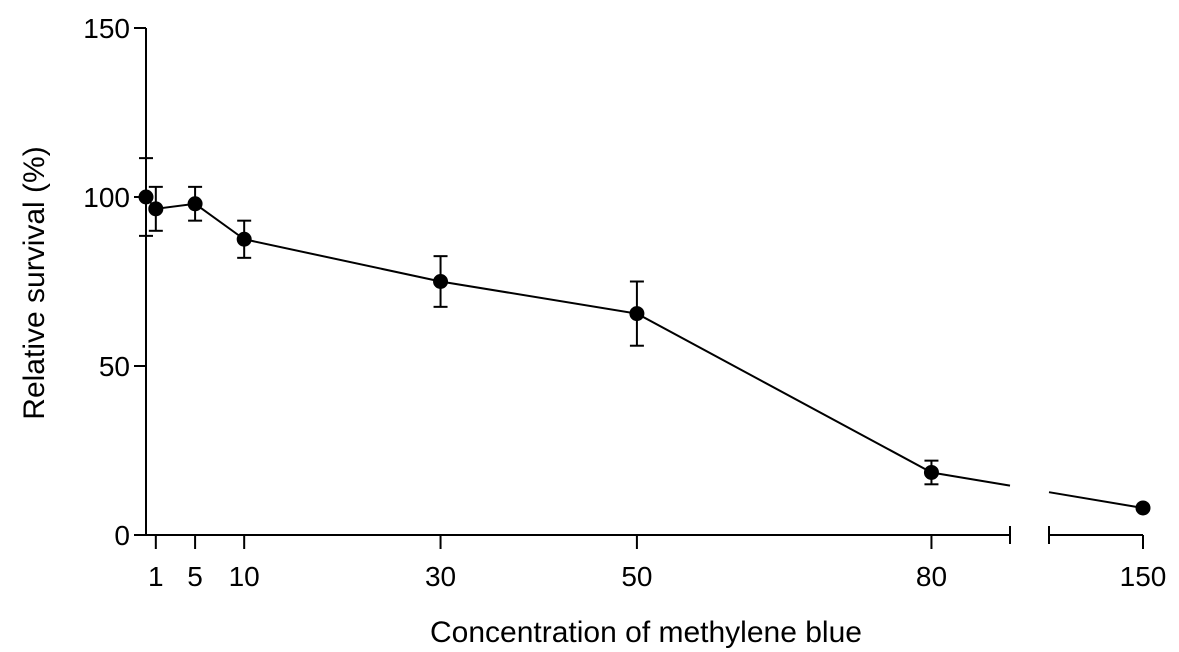 This screenshot has height=652, width=1179. What do you see at coordinates (195, 576) in the screenshot?
I see `x-tick-label: 5` at bounding box center [195, 576].